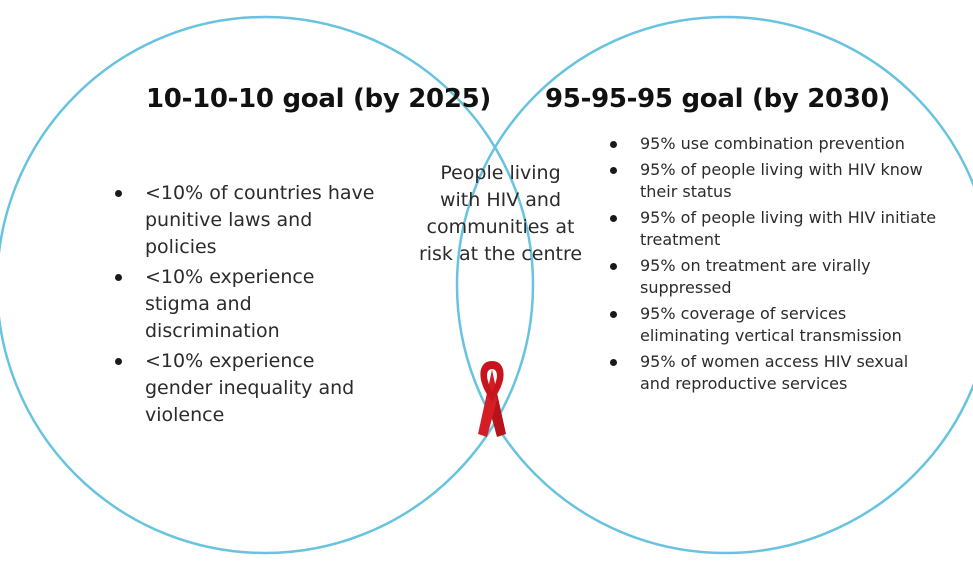 This screenshot has width=973, height=561. I want to click on list-item: 95% use combination prevention, so click(775, 144).